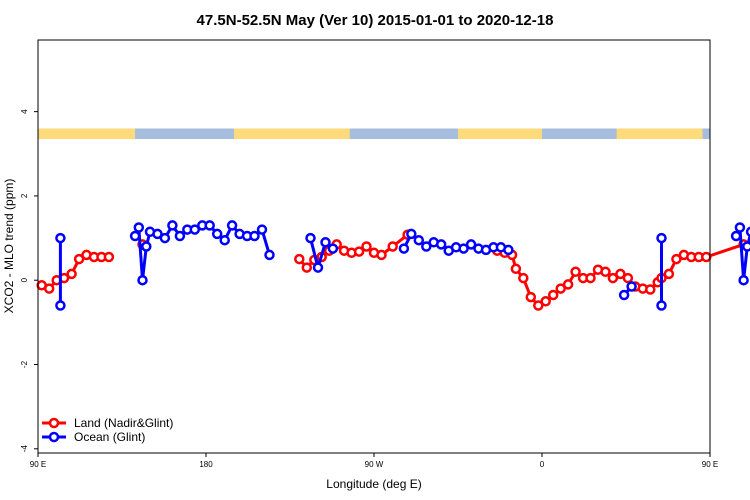 The image size is (750, 500). Describe the element at coordinates (542, 464) in the screenshot. I see `x-tick-label: 0` at that location.